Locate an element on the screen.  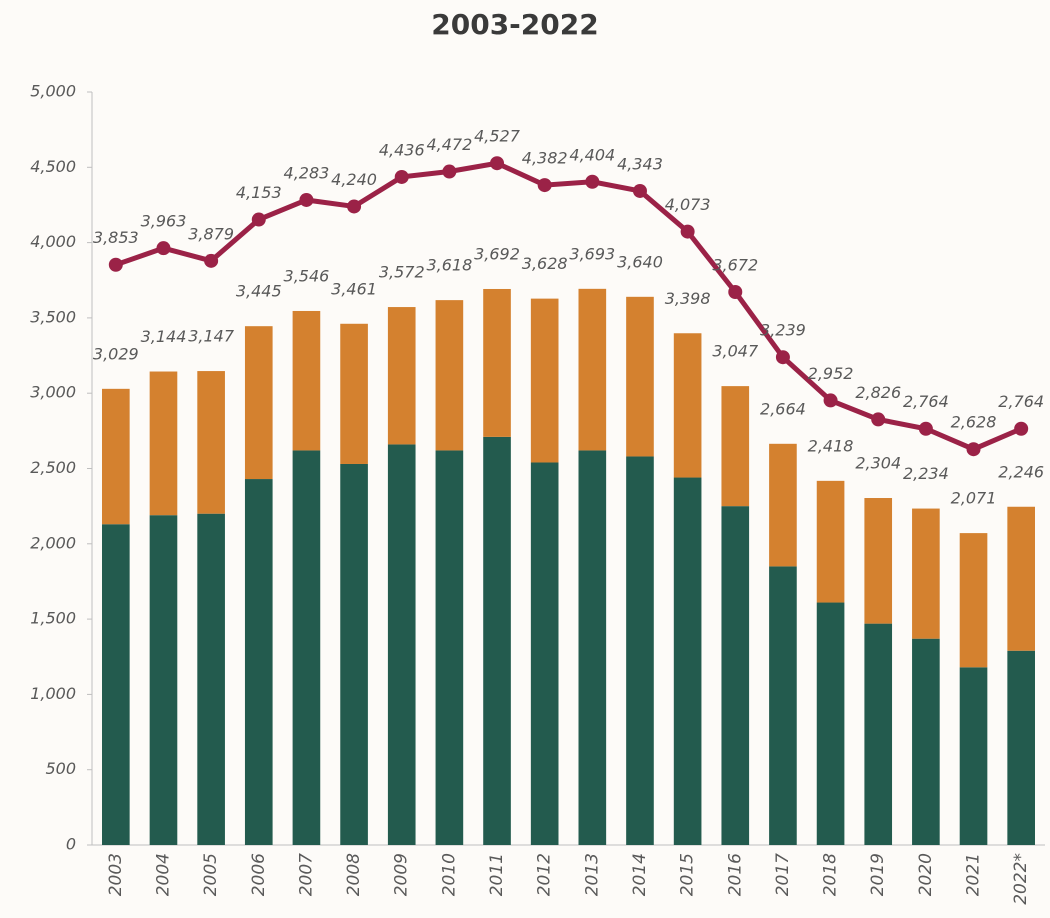
x-tick-label: 2021 is located at coordinates (974, 874).